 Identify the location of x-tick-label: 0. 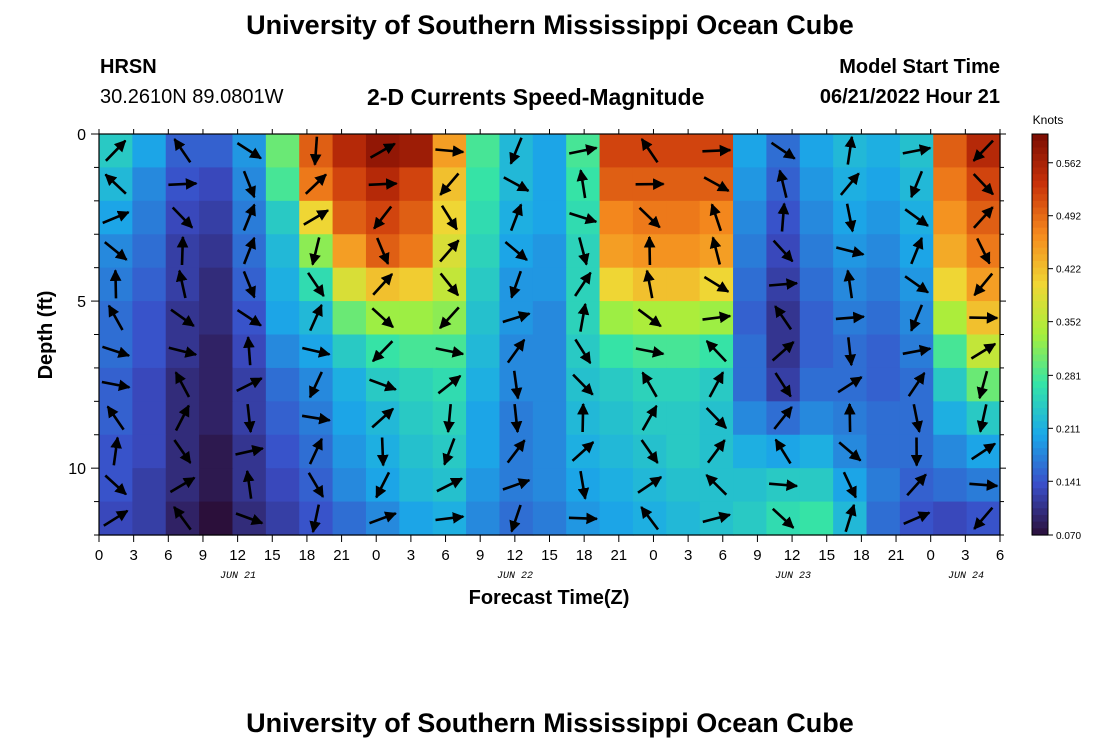
(653, 555).